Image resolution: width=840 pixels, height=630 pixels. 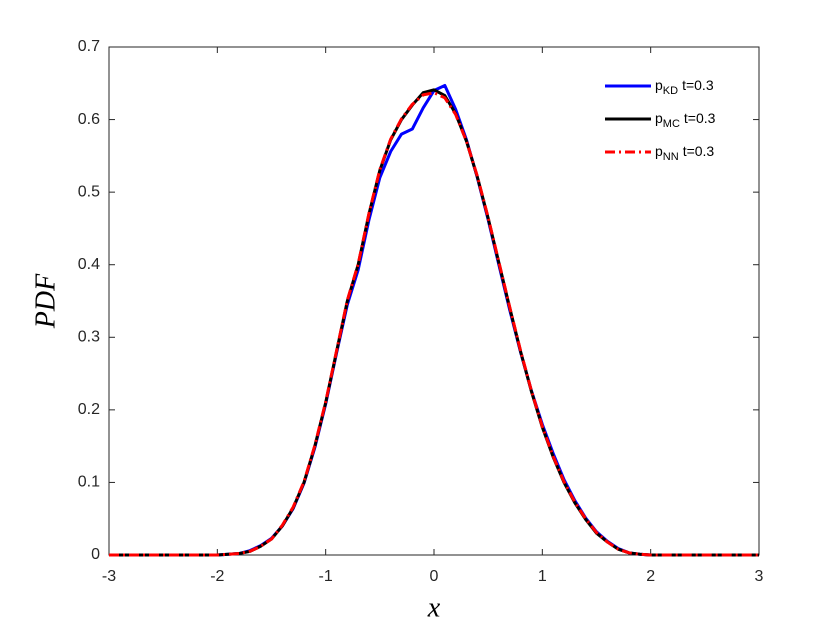 What do you see at coordinates (671, 124) in the screenshot?
I see `legend-sub: MC` at bounding box center [671, 124].